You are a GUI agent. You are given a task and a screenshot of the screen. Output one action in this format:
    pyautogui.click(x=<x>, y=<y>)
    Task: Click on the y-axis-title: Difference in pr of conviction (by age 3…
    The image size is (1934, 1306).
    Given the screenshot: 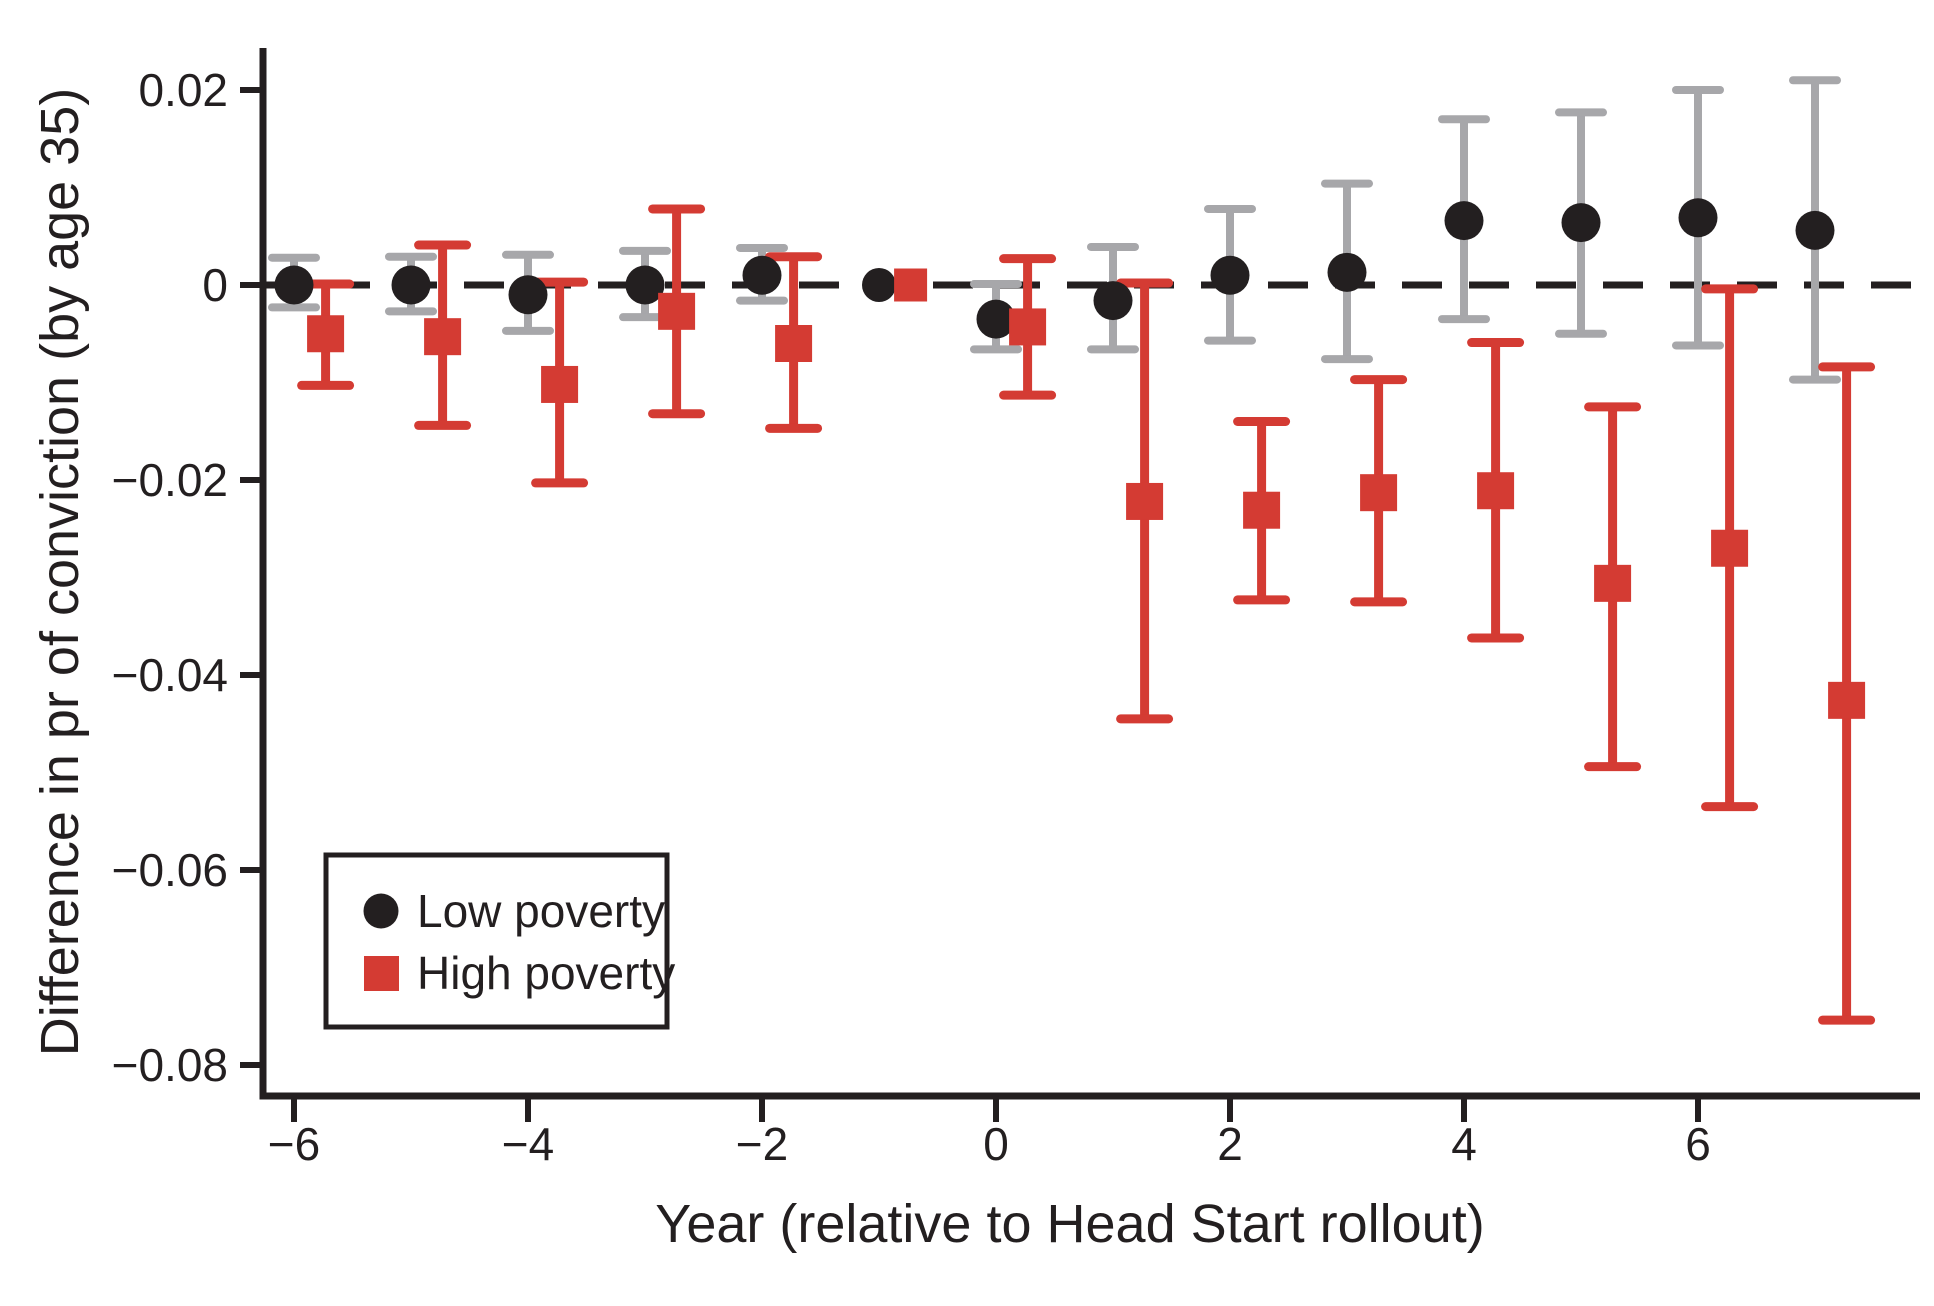 What is the action you would take?
    pyautogui.click(x=60, y=572)
    